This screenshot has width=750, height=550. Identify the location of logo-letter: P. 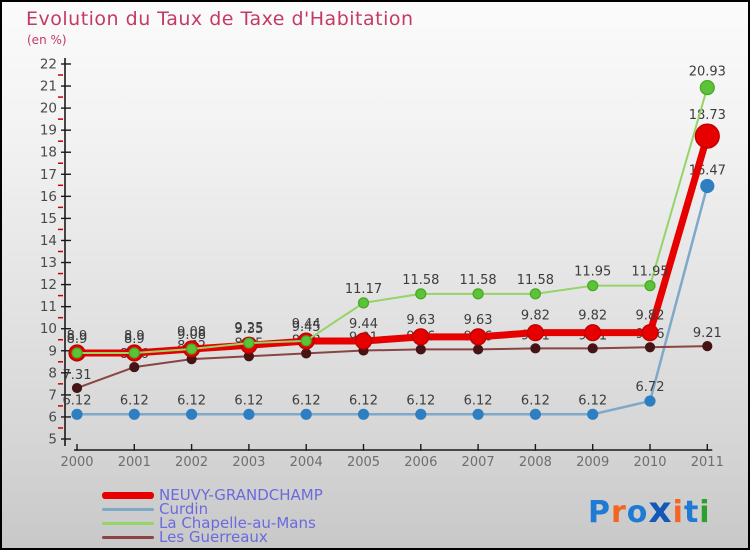
(599, 512).